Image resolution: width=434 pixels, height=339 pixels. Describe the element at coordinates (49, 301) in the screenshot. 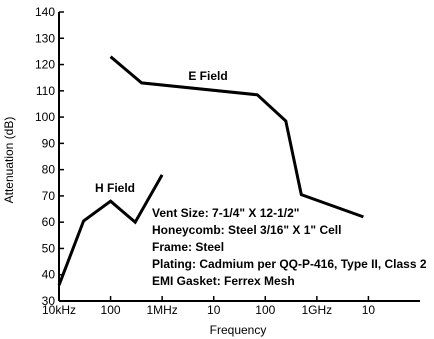

I see `y-tick-label: 30` at that location.